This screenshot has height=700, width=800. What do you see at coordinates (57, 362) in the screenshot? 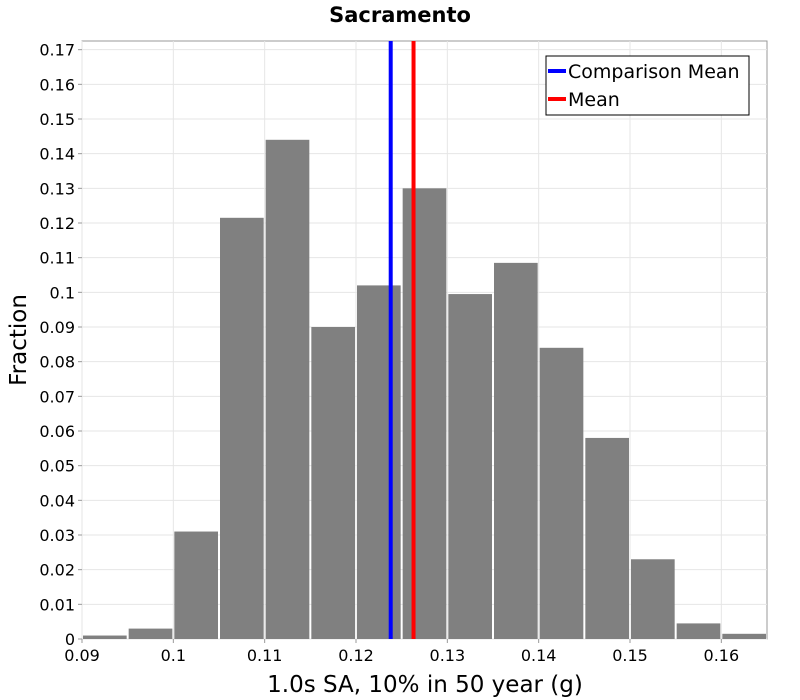
I see `y-tick-label: 0.08` at bounding box center [57, 362].